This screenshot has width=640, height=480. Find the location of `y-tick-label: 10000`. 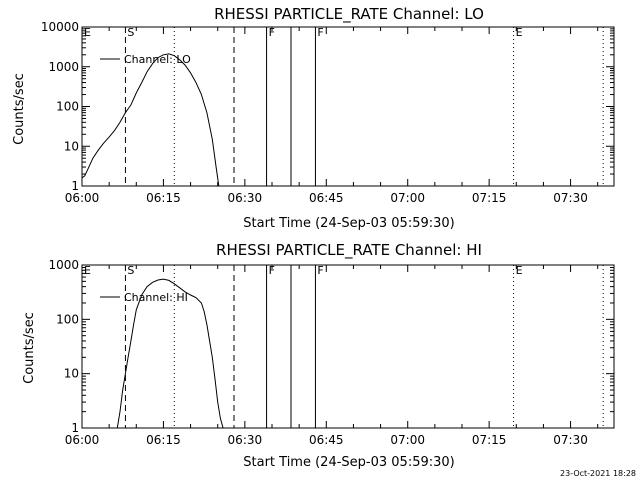

y-tick-label: 10000 is located at coordinates (60, 27).